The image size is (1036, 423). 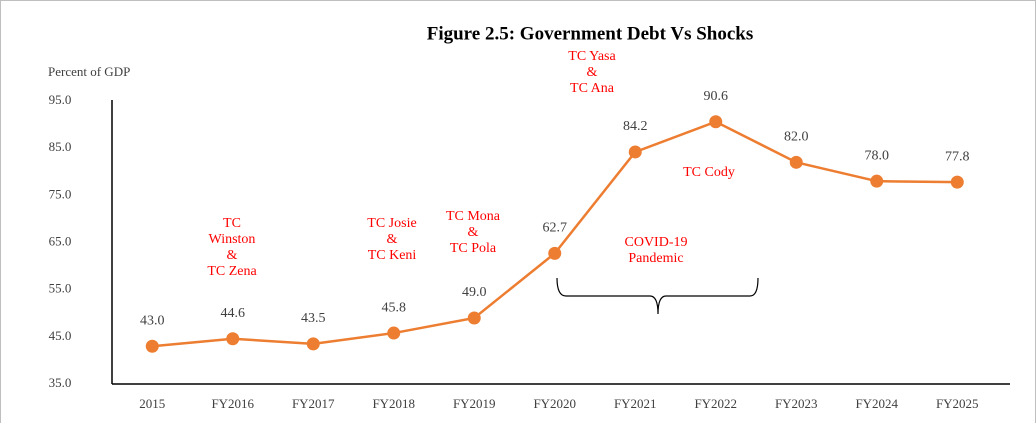 What do you see at coordinates (474, 292) in the screenshot?
I see `data-label: 49.0` at bounding box center [474, 292].